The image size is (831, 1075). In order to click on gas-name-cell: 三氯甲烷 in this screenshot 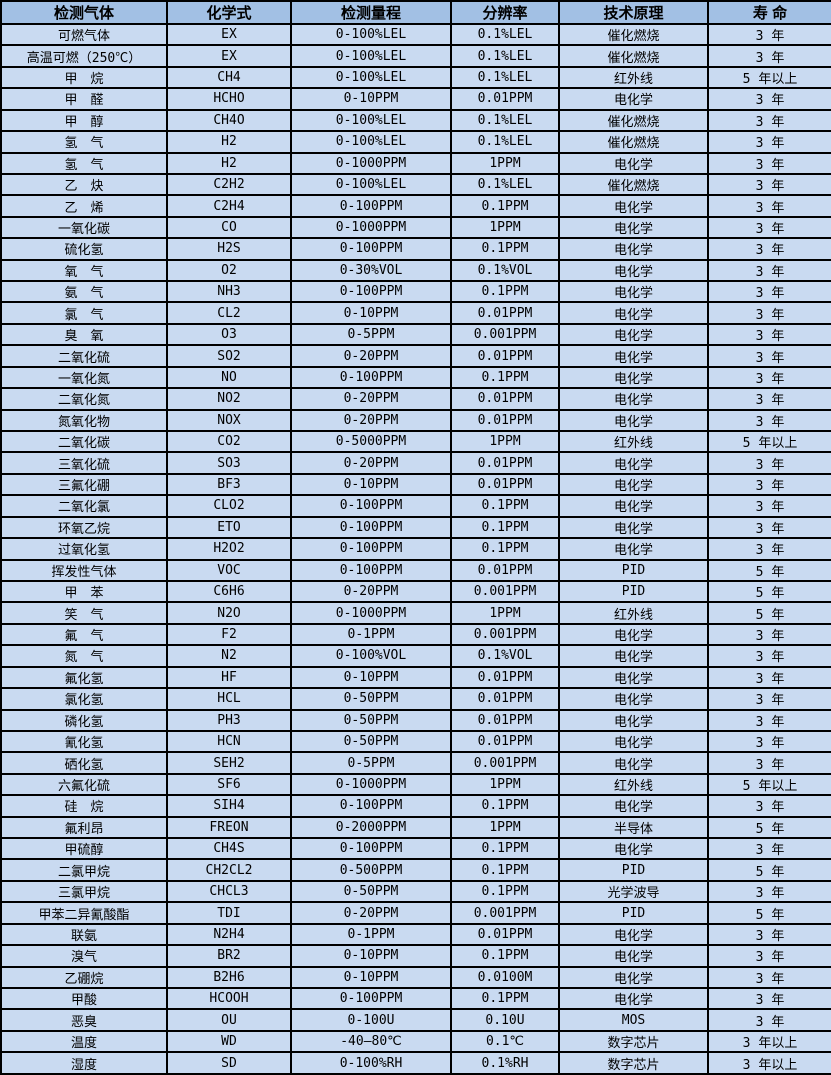, I will do `click(84, 891)`.